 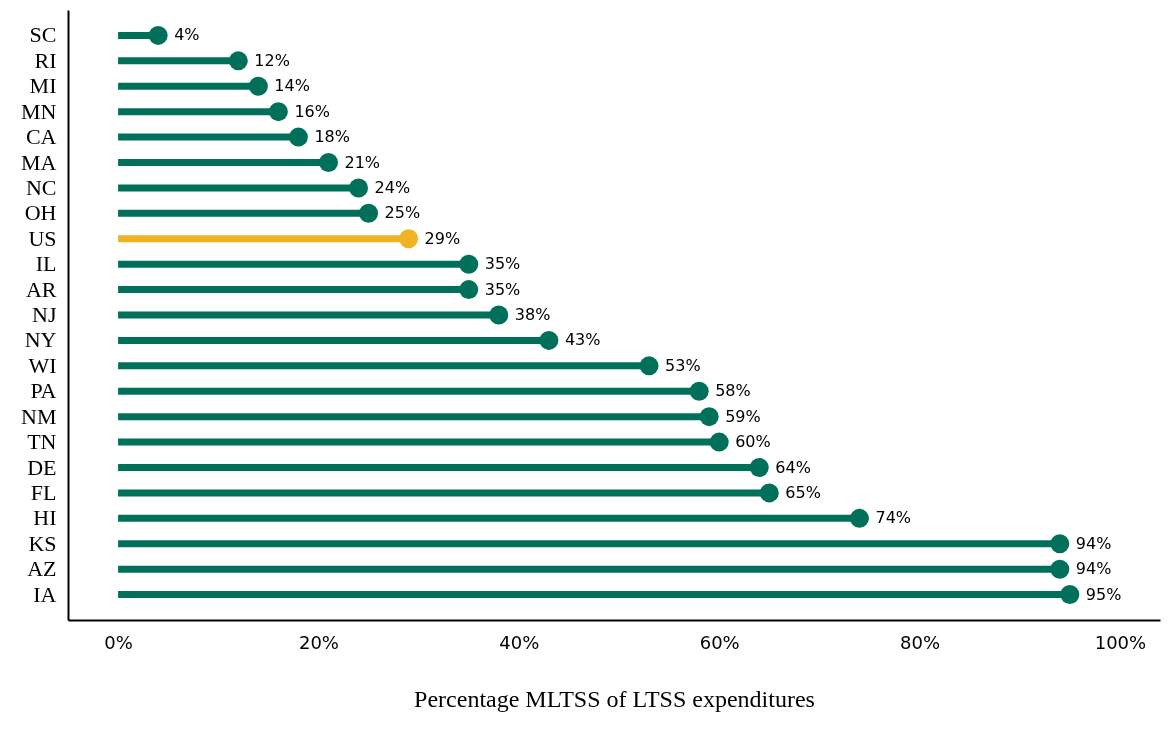 What do you see at coordinates (532, 314) in the screenshot?
I see `data-label: 38%` at bounding box center [532, 314].